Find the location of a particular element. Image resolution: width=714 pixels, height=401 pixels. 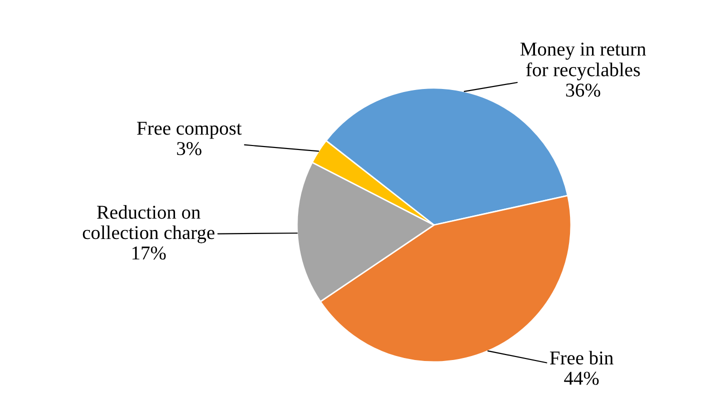

slice-label: Money in return for recyclables is located at coordinates (583, 61).